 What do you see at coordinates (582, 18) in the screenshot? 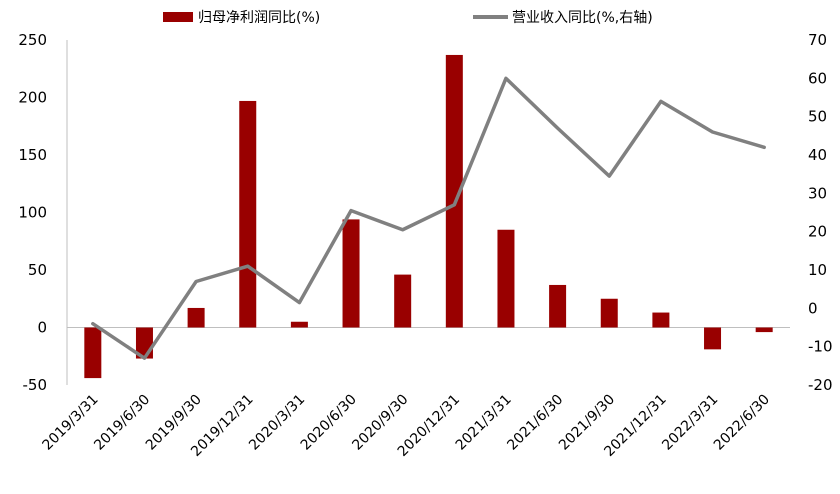
I see `legend-label-line: 营业收入同比(%,右轴)` at bounding box center [582, 18].